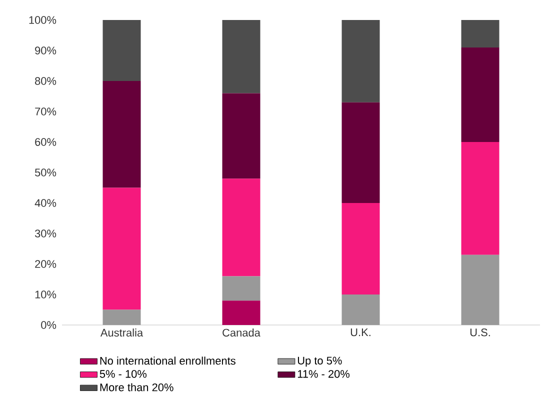 This screenshot has width=550, height=407. Describe the element at coordinates (137, 387) in the screenshot. I see `legend-label: More than 20%` at that location.